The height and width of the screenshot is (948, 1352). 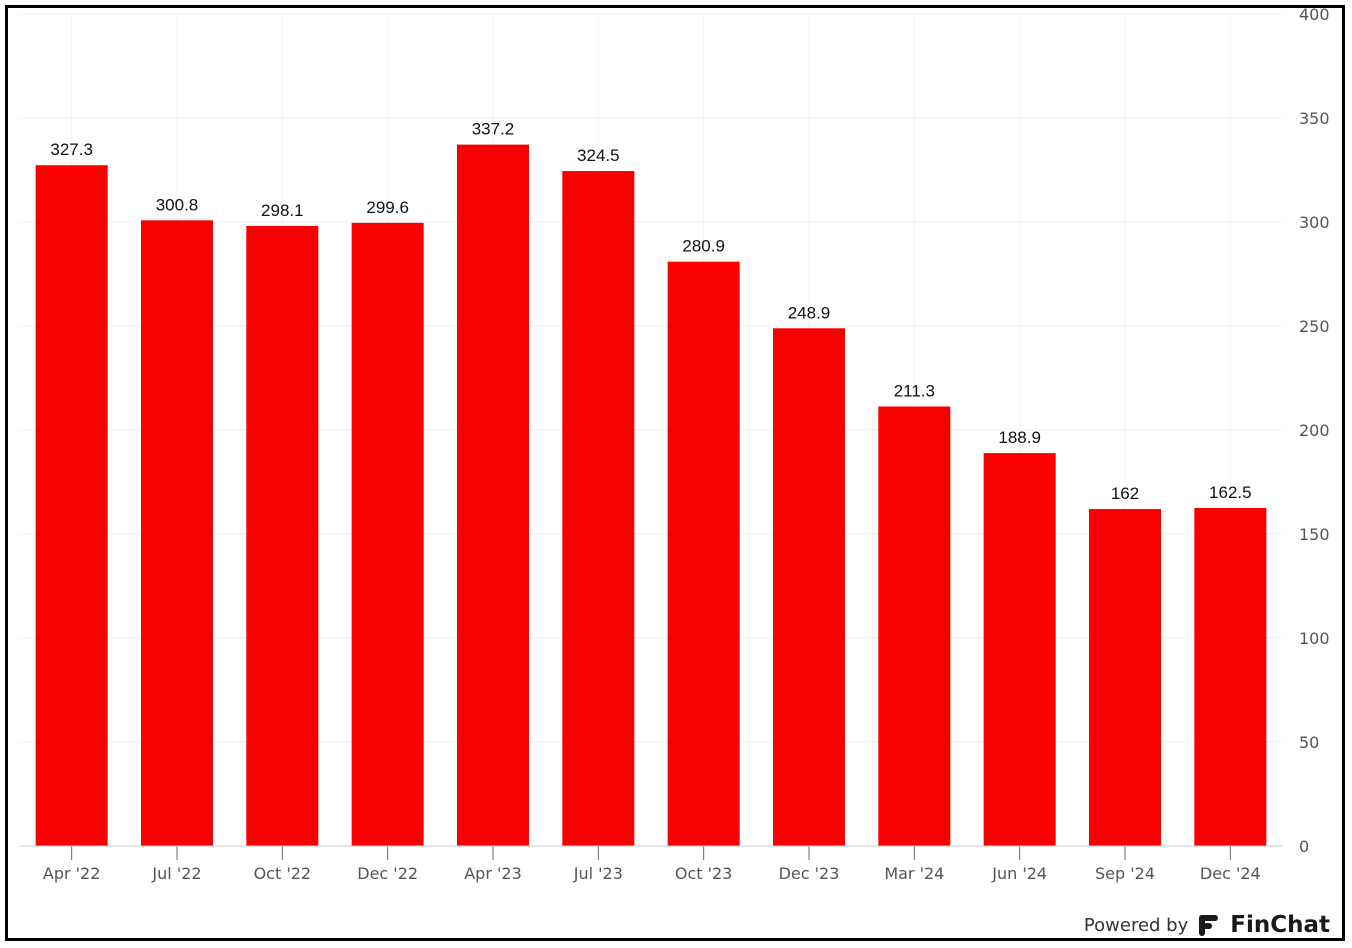 I want to click on powered-by-credit: Powered by FinChat, so click(x=1207, y=925).